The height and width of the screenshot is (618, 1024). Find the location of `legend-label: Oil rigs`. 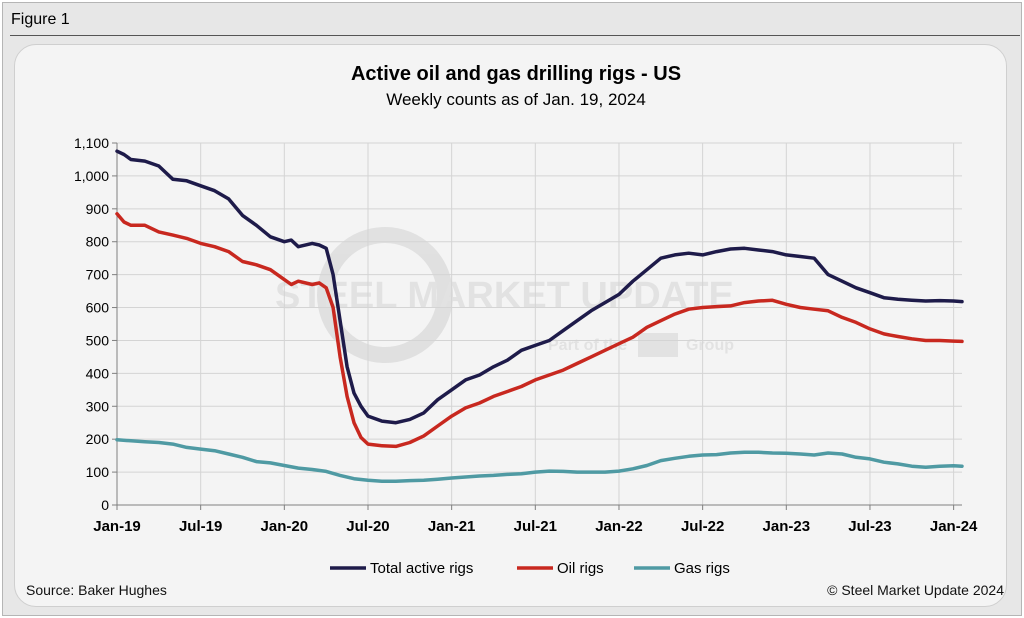

legend-label: Oil rigs is located at coordinates (580, 568).